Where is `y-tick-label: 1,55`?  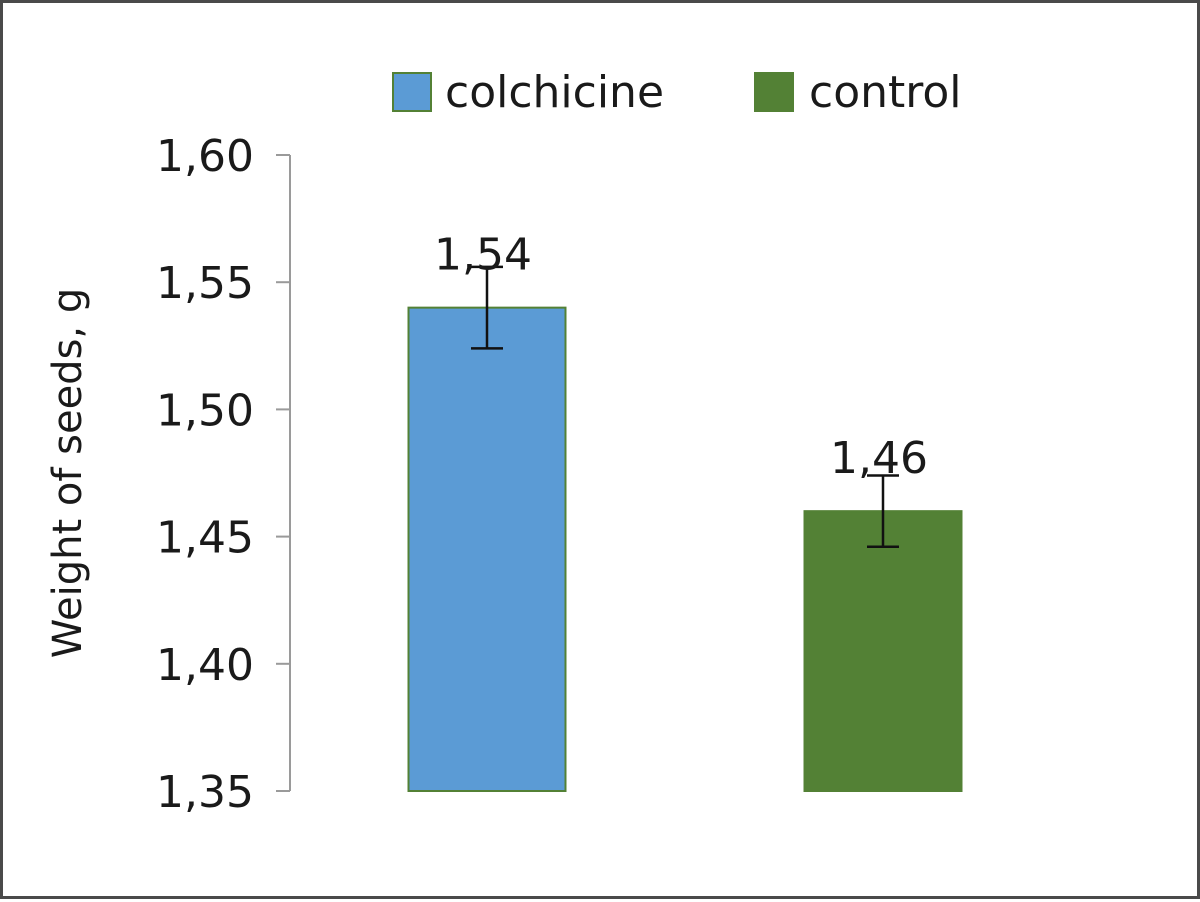
y-tick-label: 1,55 is located at coordinates (205, 283).